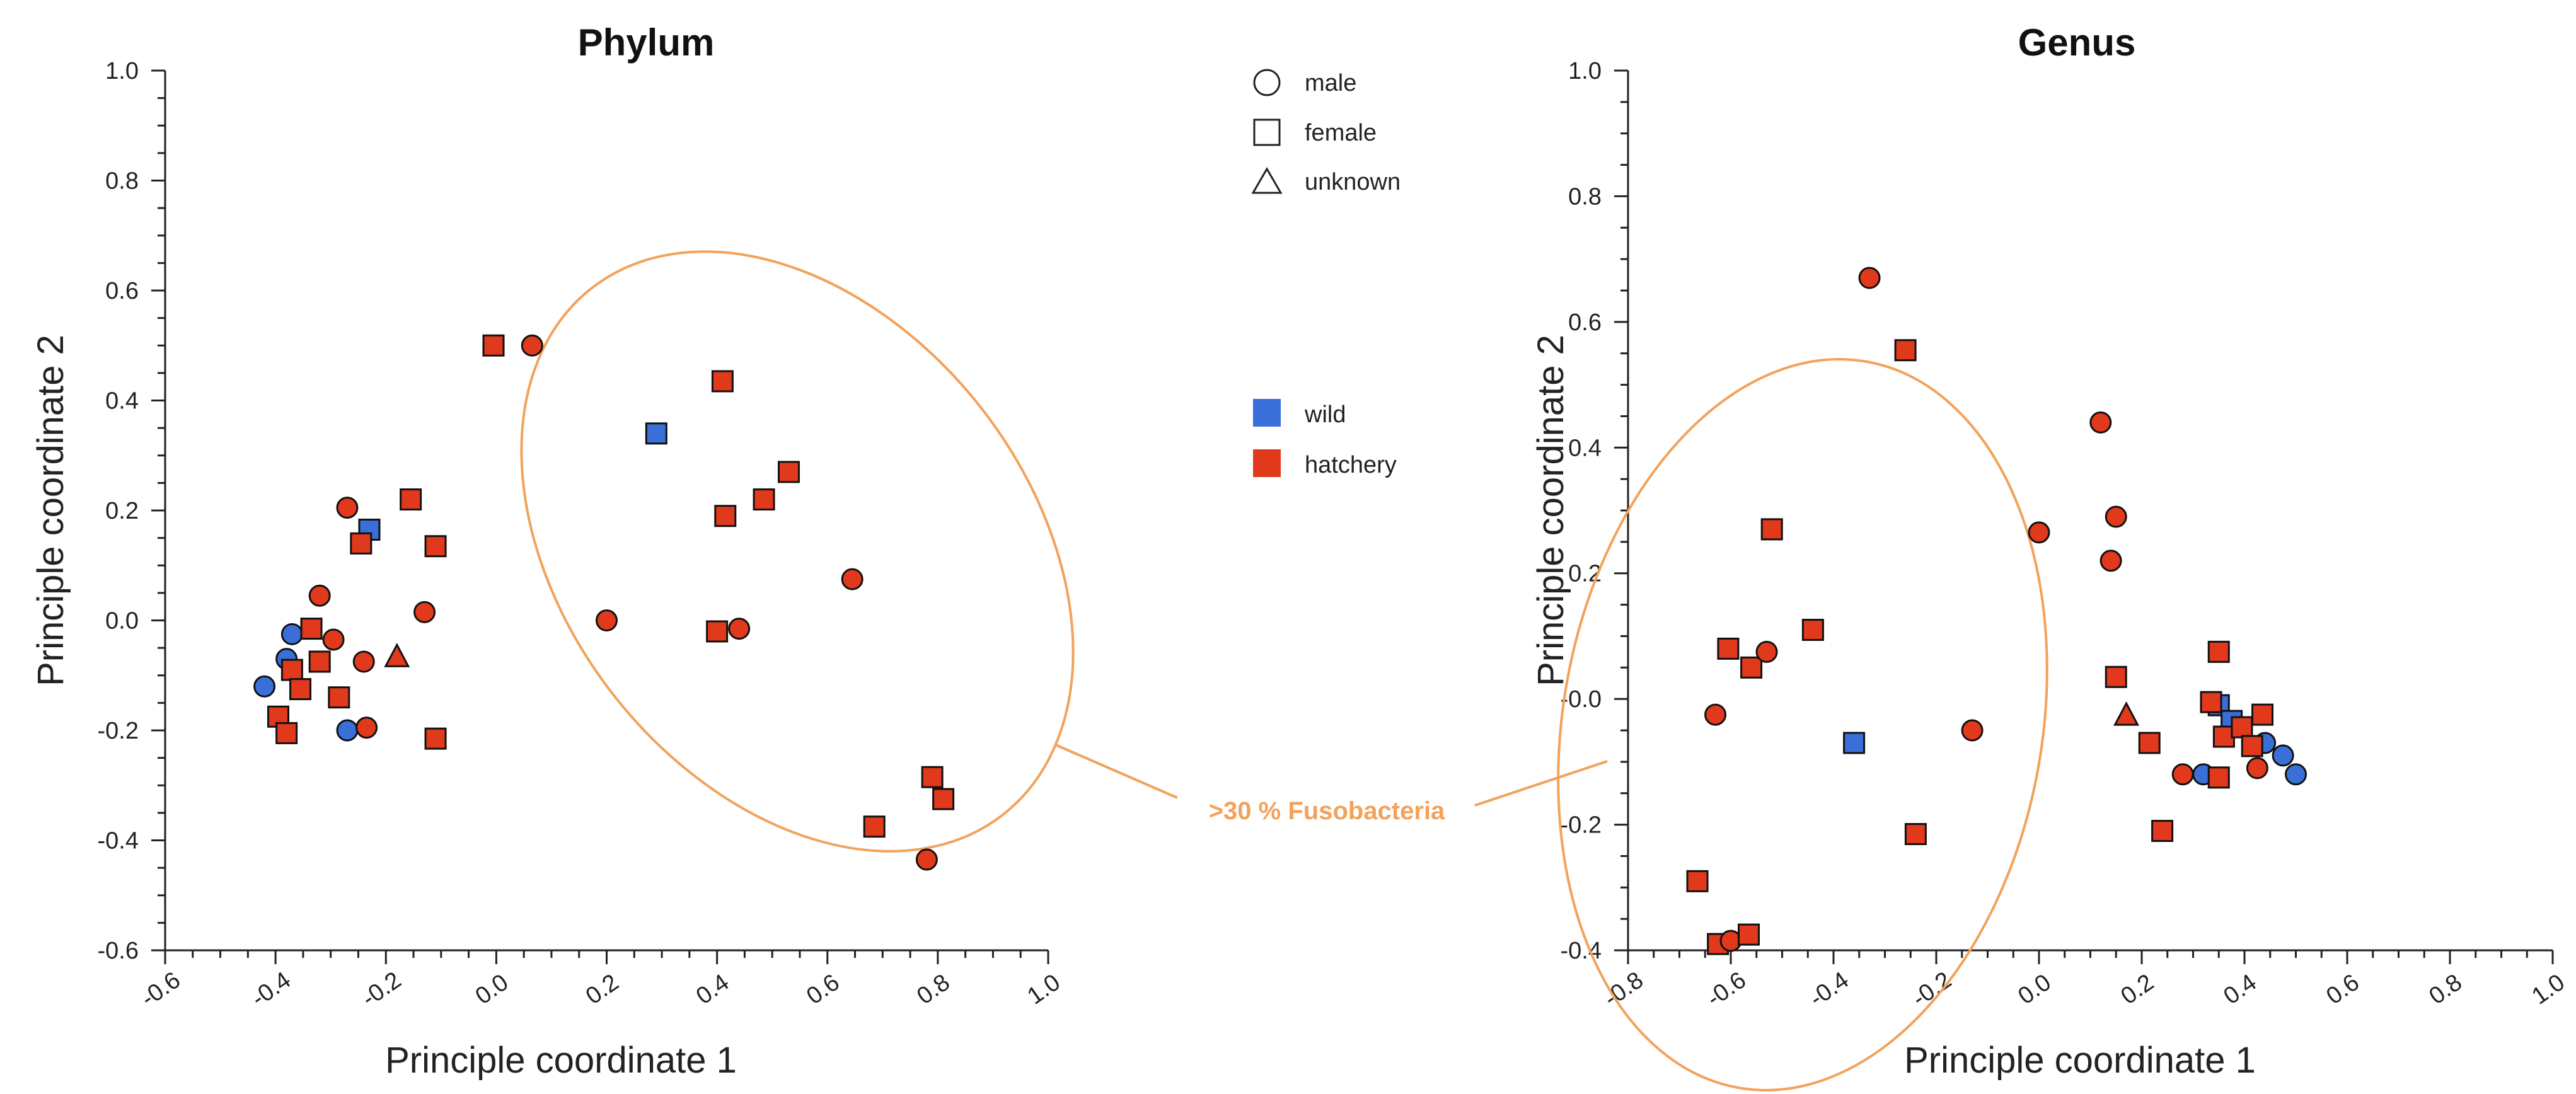  What do you see at coordinates (122, 511) in the screenshot?
I see `phylum-y-tick-label: 0.2` at bounding box center [122, 511].